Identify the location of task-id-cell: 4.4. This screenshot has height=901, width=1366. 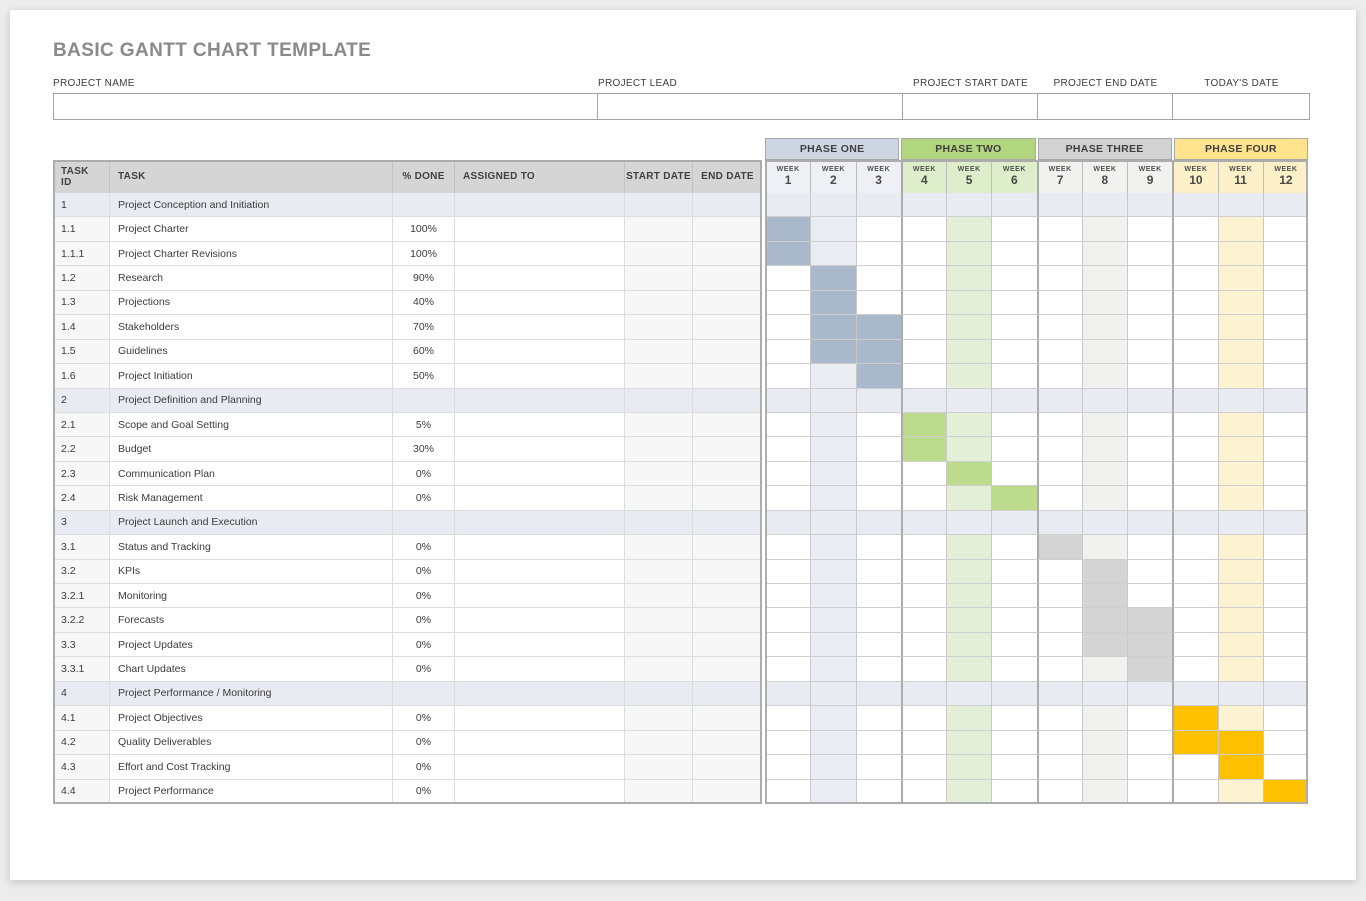
(81, 791).